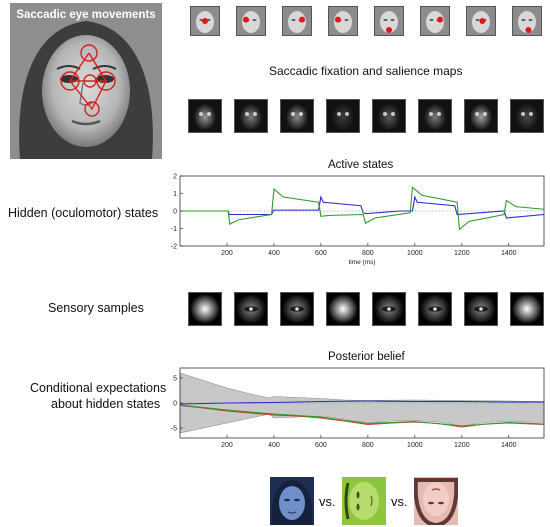 The height and width of the screenshot is (527, 550). I want to click on face-pink-inverted, so click(436, 501).